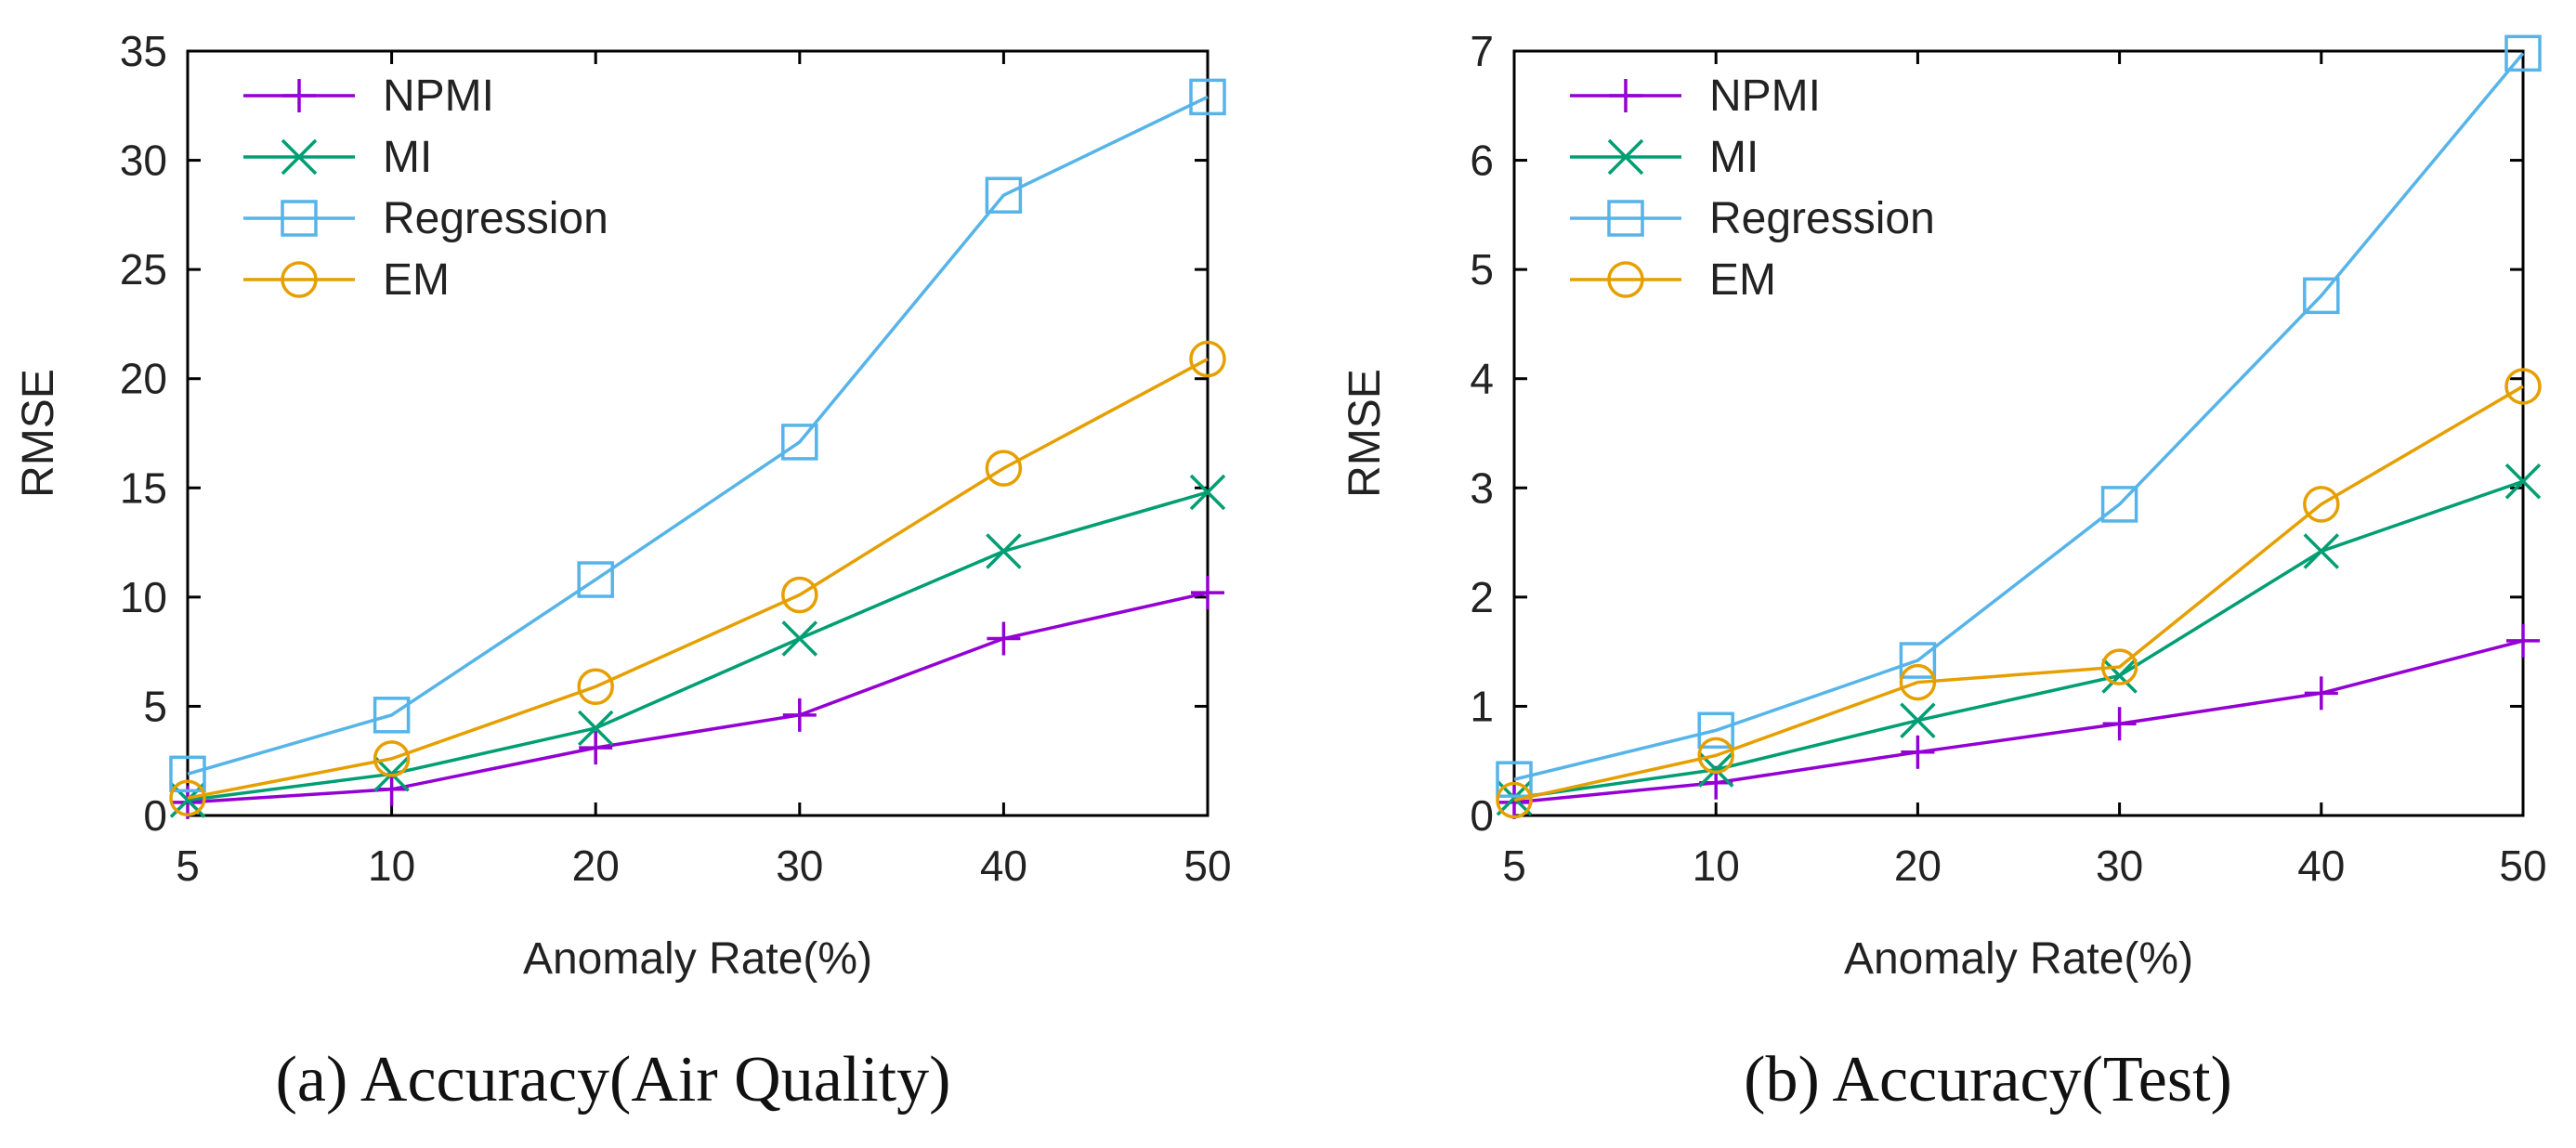 The width and height of the screenshot is (2576, 1148). Describe the element at coordinates (143, 379) in the screenshot. I see `y-tick-label: 20` at that location.